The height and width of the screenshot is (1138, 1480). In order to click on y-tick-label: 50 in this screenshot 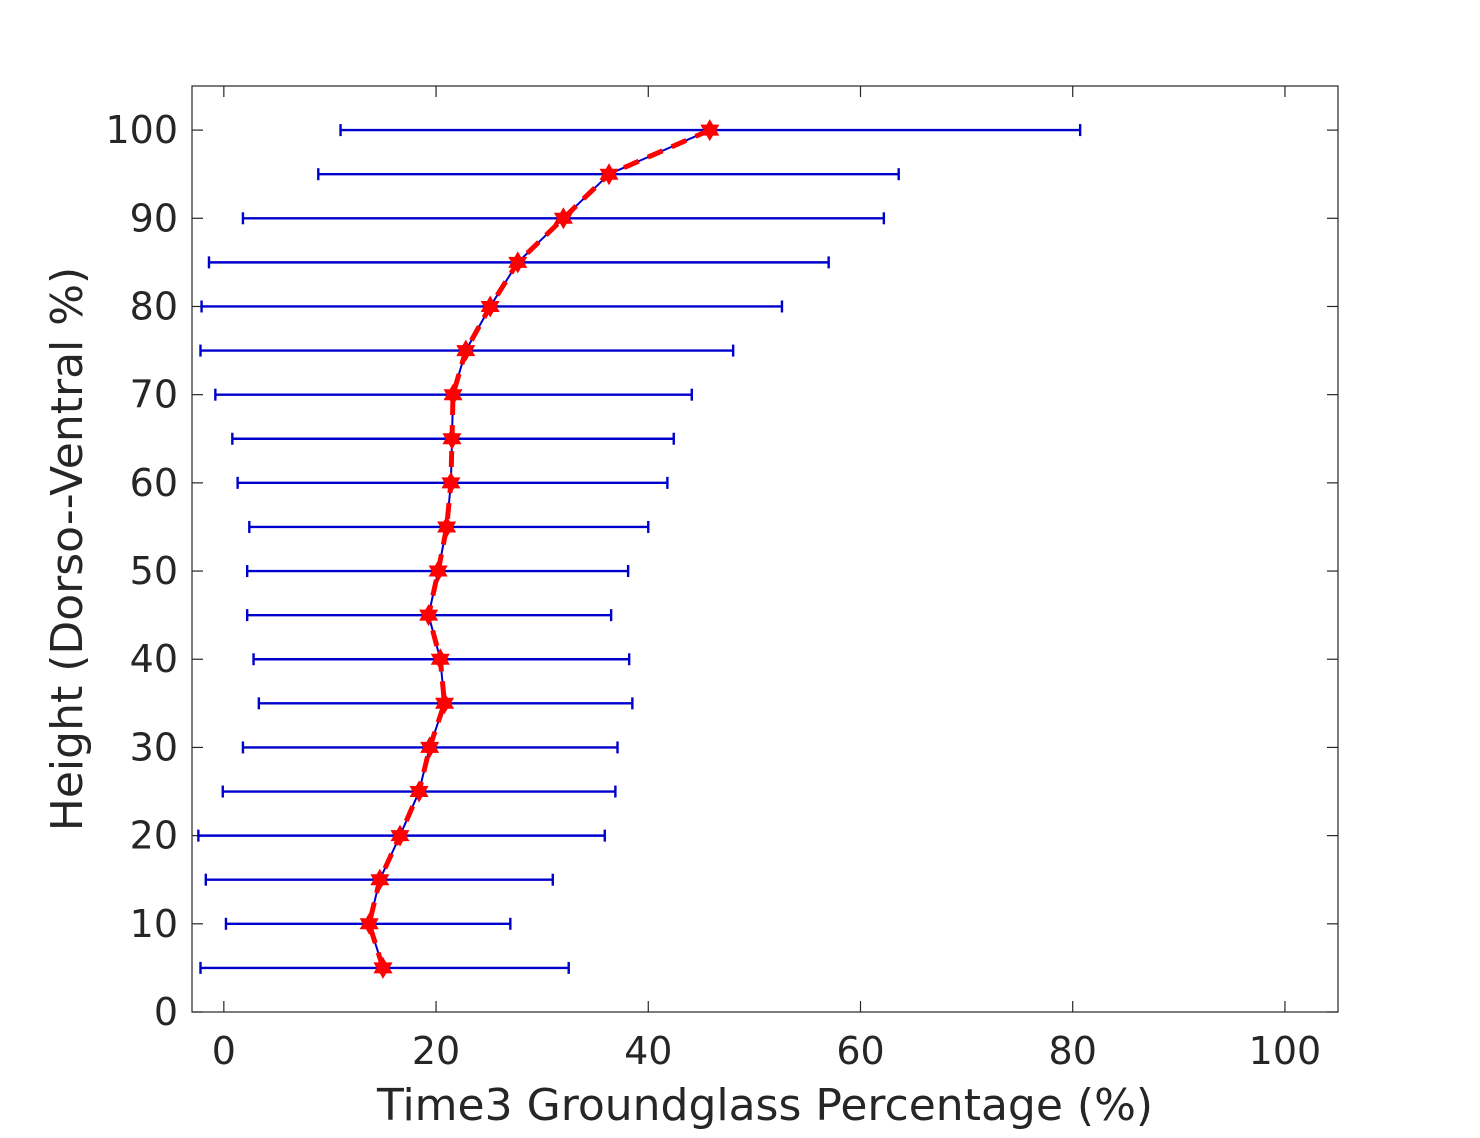, I will do `click(154, 571)`.